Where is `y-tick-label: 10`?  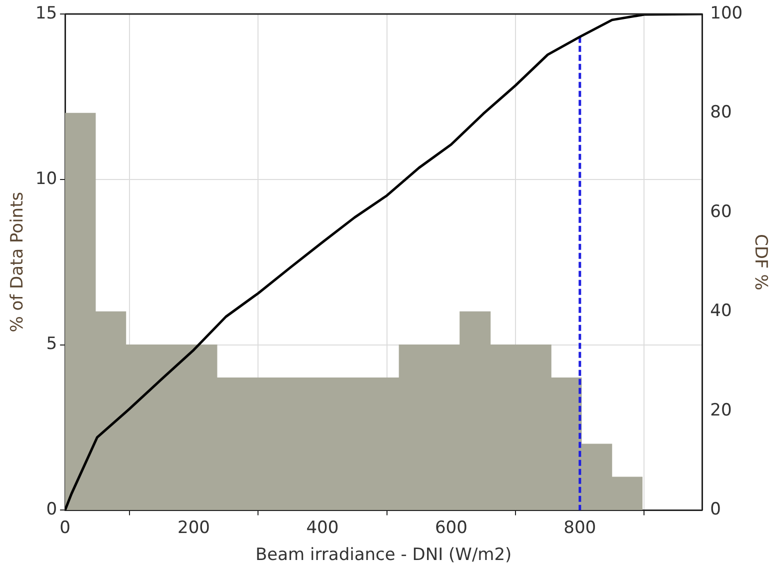 y-tick-label: 10 is located at coordinates (46, 178).